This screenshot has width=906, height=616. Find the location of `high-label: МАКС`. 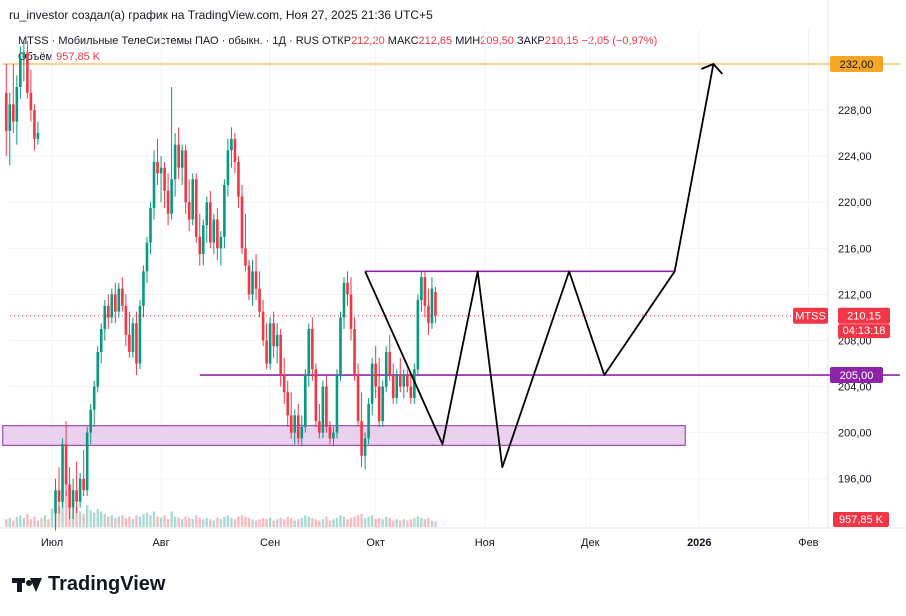

high-label: МАКС is located at coordinates (403, 41).